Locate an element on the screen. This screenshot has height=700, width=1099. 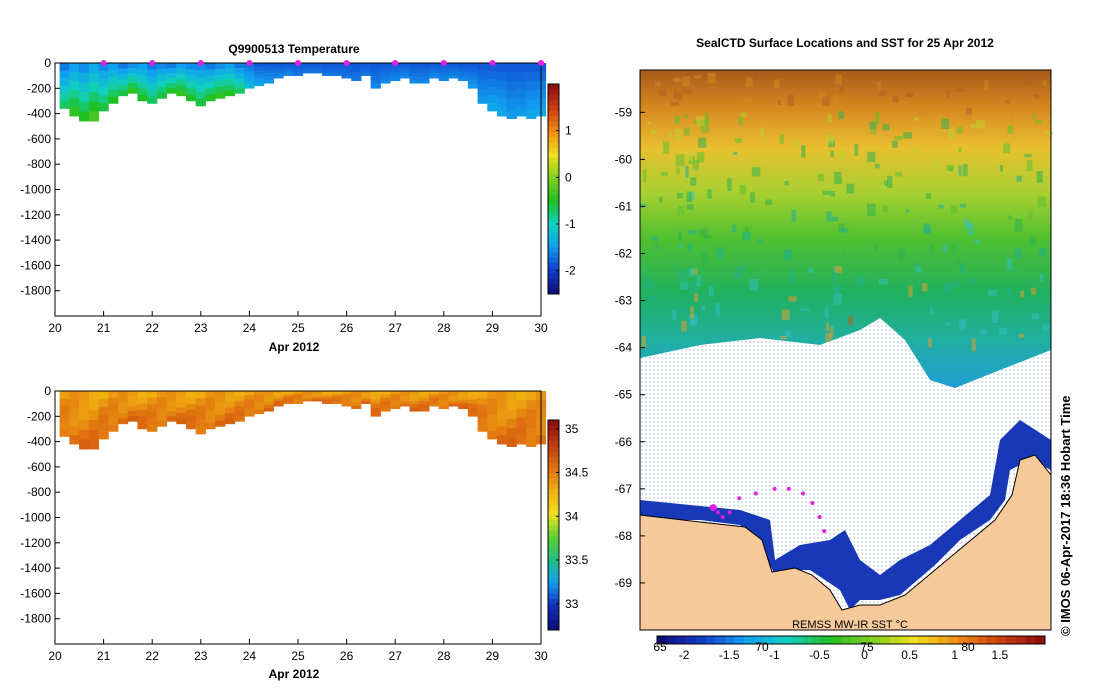
cast-marker is located at coordinates (443, 63).